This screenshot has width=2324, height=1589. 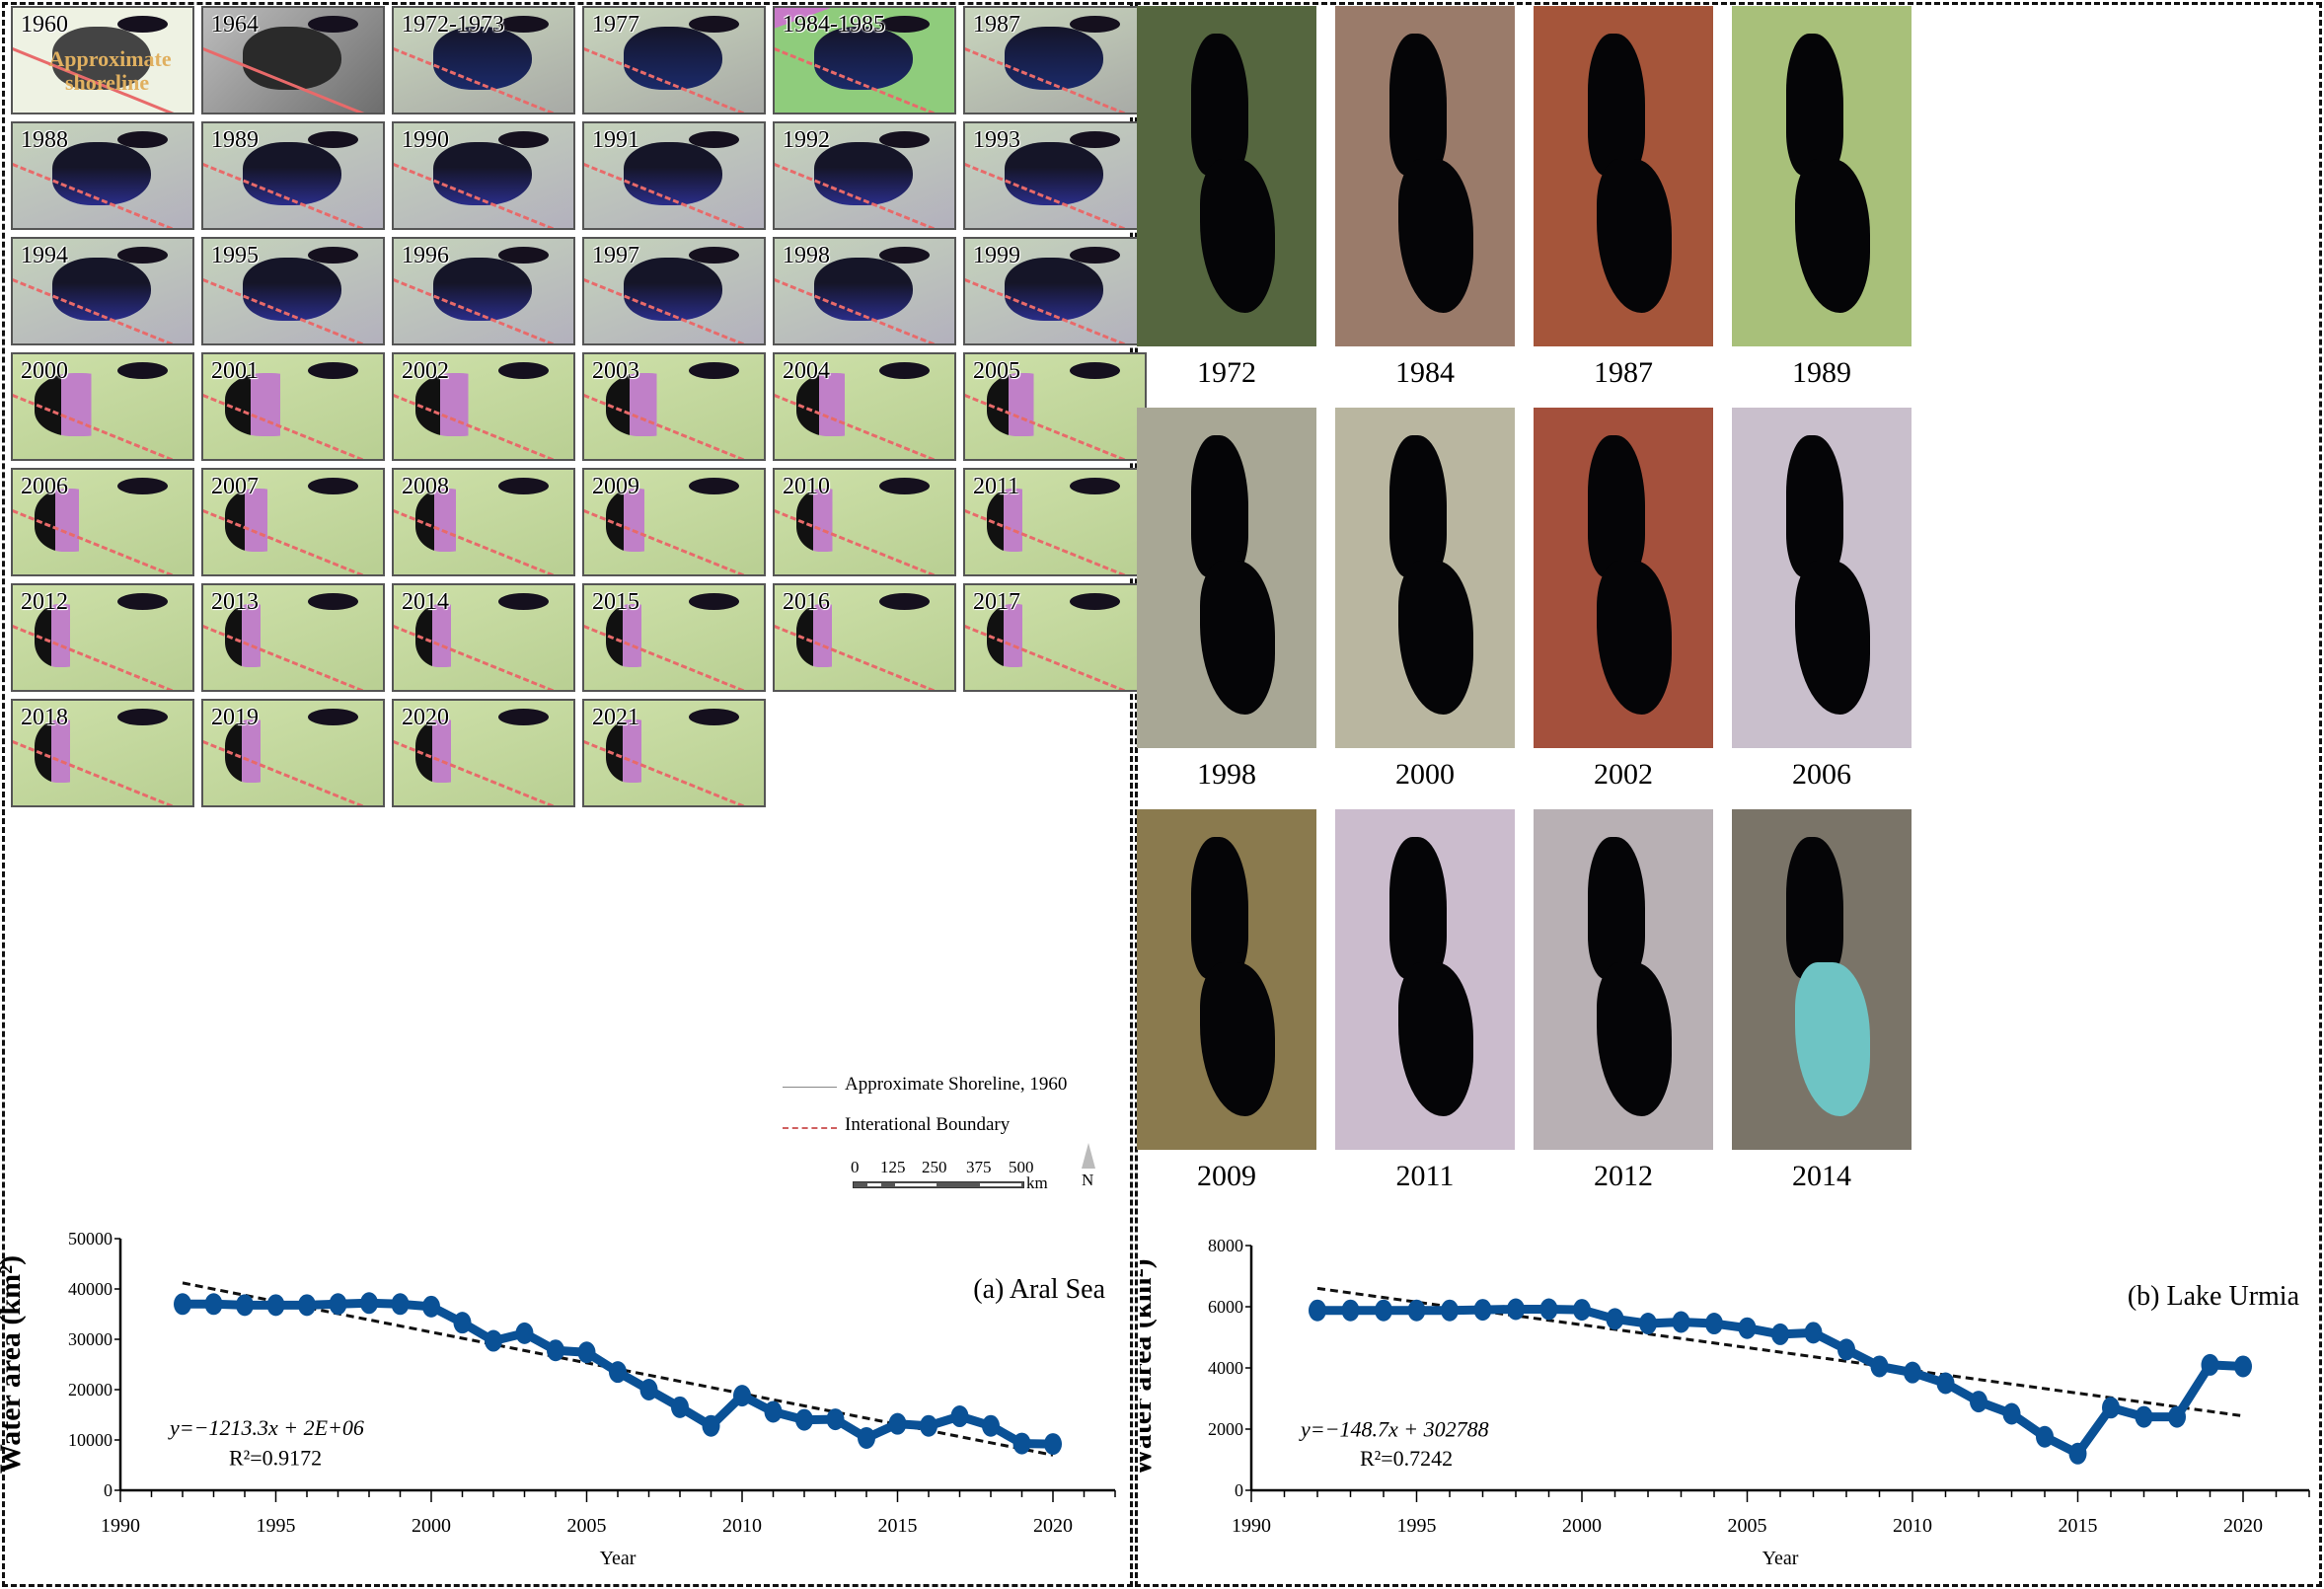 I want to click on scale-bar: 0 125 250 375 500 km, so click(x=969, y=1175).